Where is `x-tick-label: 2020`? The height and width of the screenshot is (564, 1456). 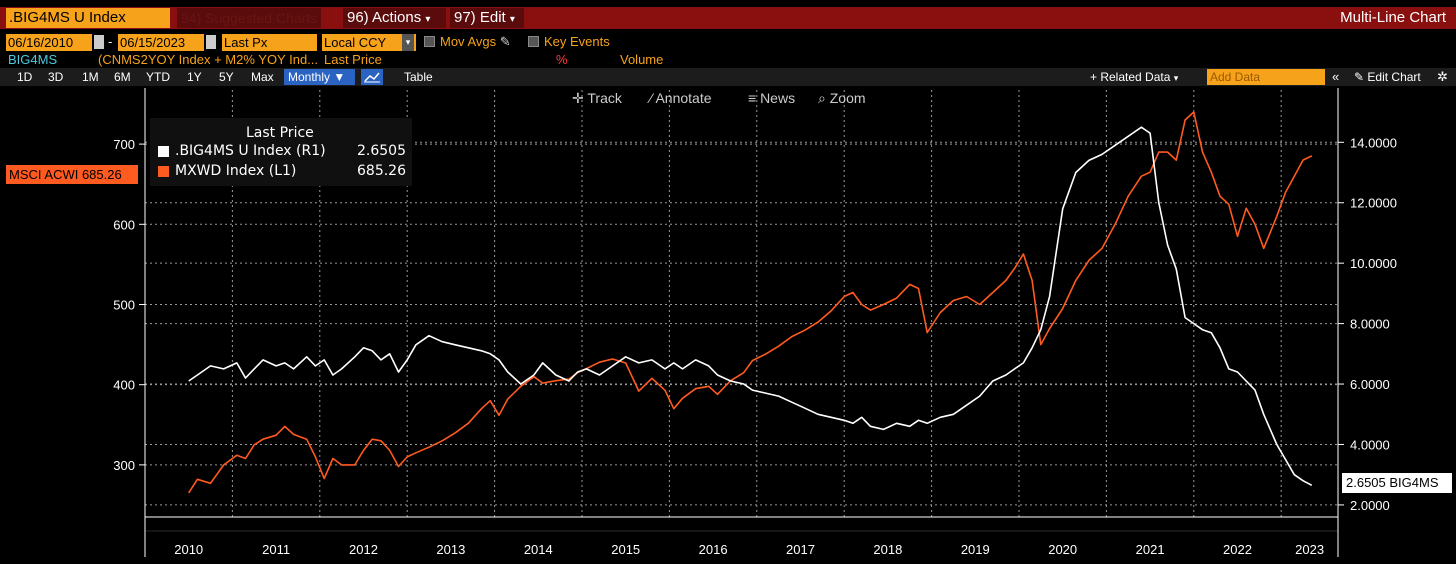
x-tick-label: 2020 is located at coordinates (1062, 549).